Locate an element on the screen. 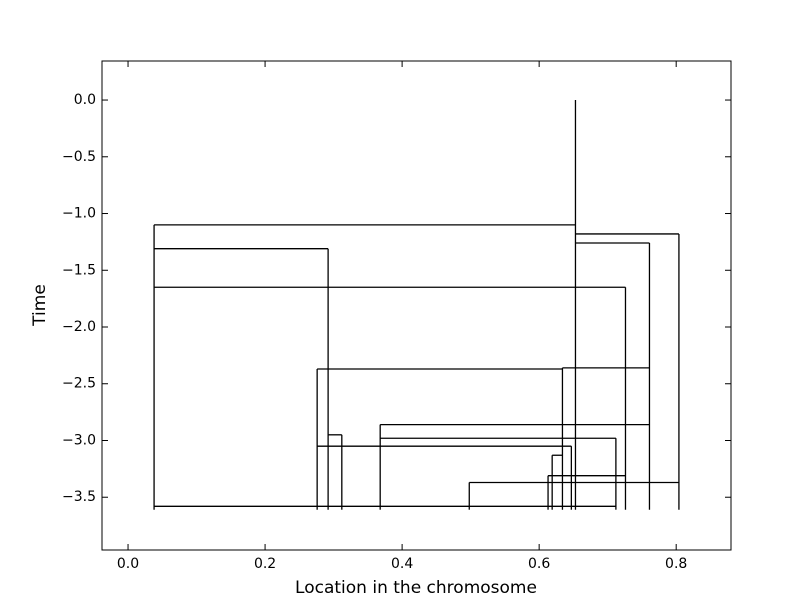  y-tick-label: −2.0 is located at coordinates (79, 327).